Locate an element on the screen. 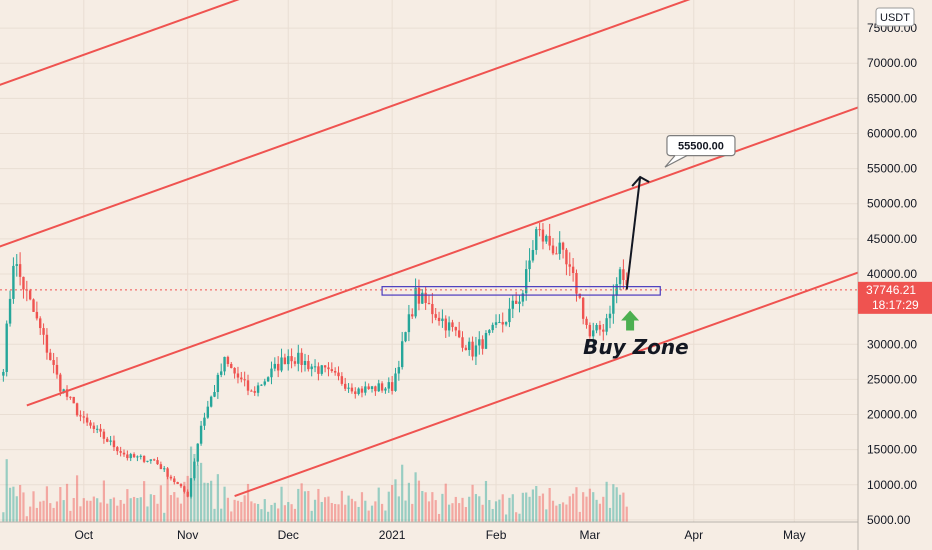 Image resolution: width=932 pixels, height=550 pixels. buy-zone-label: Buy Zone is located at coordinates (636, 347).